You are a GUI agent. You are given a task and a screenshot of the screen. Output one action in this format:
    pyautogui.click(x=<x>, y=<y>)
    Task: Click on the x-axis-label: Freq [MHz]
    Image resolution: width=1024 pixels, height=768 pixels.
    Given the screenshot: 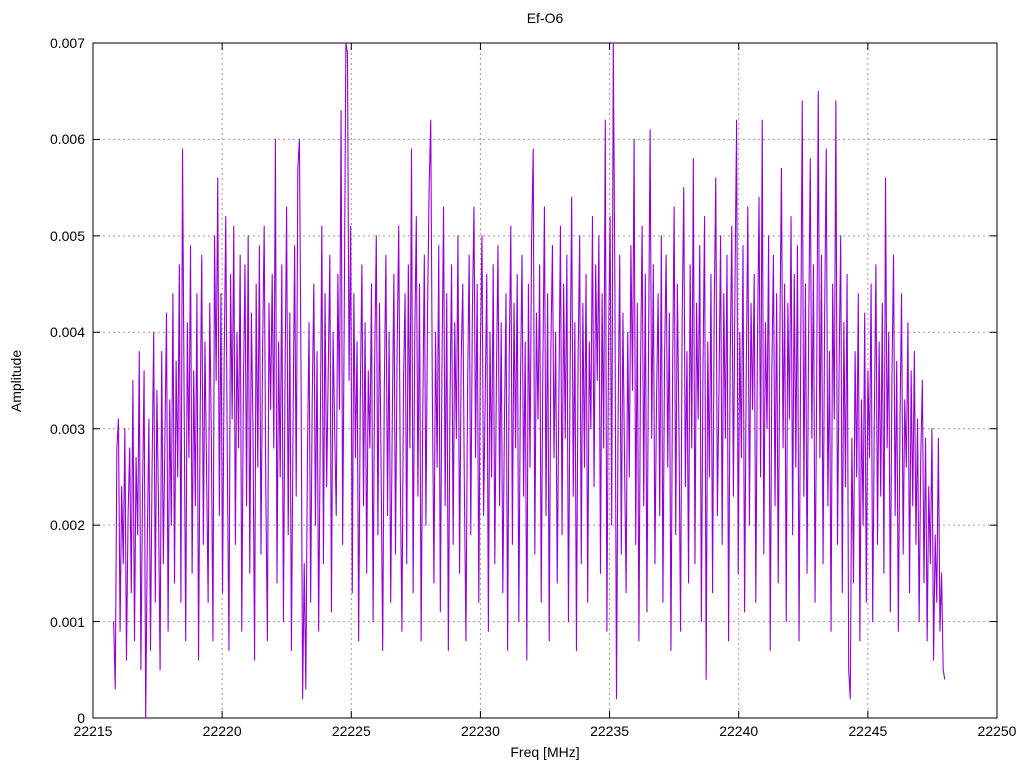 What is the action you would take?
    pyautogui.click(x=545, y=752)
    